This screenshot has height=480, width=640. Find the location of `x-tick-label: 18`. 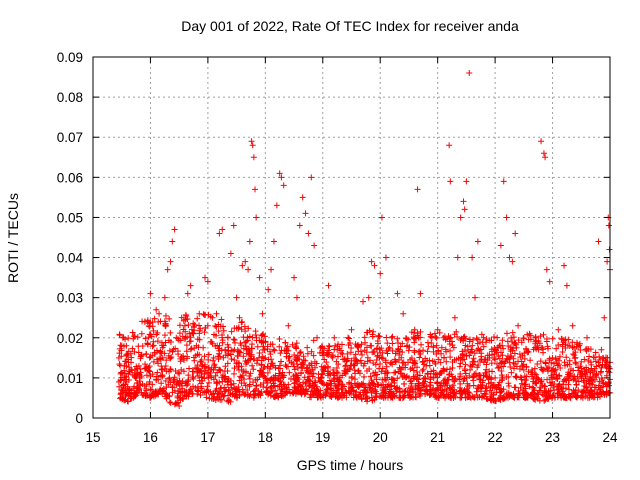

x-tick-label: 18 is located at coordinates (265, 437).